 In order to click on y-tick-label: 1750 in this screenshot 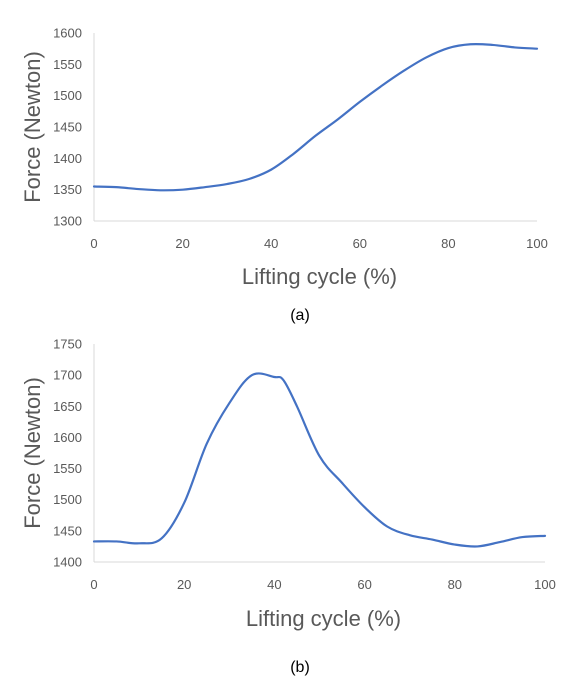, I will do `click(67, 344)`.